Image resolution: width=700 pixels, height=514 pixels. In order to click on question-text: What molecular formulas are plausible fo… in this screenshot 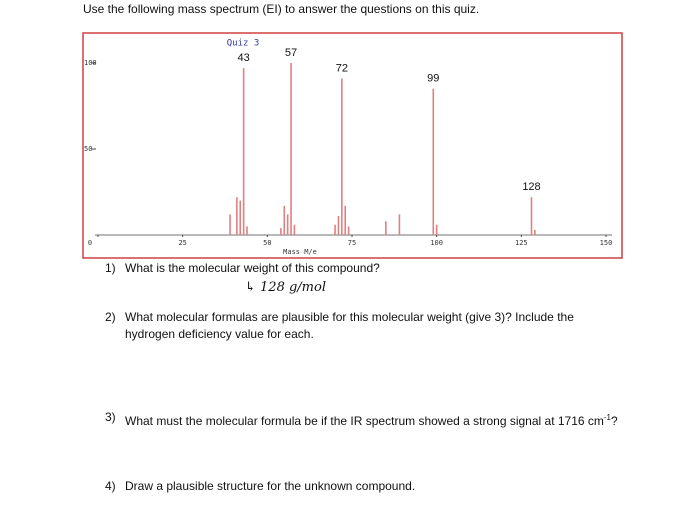, I will do `click(349, 325)`.